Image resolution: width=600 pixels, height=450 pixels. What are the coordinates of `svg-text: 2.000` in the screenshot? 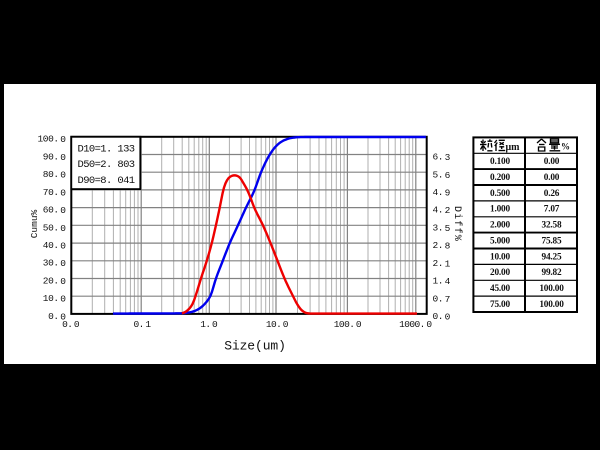 It's located at (500, 226).